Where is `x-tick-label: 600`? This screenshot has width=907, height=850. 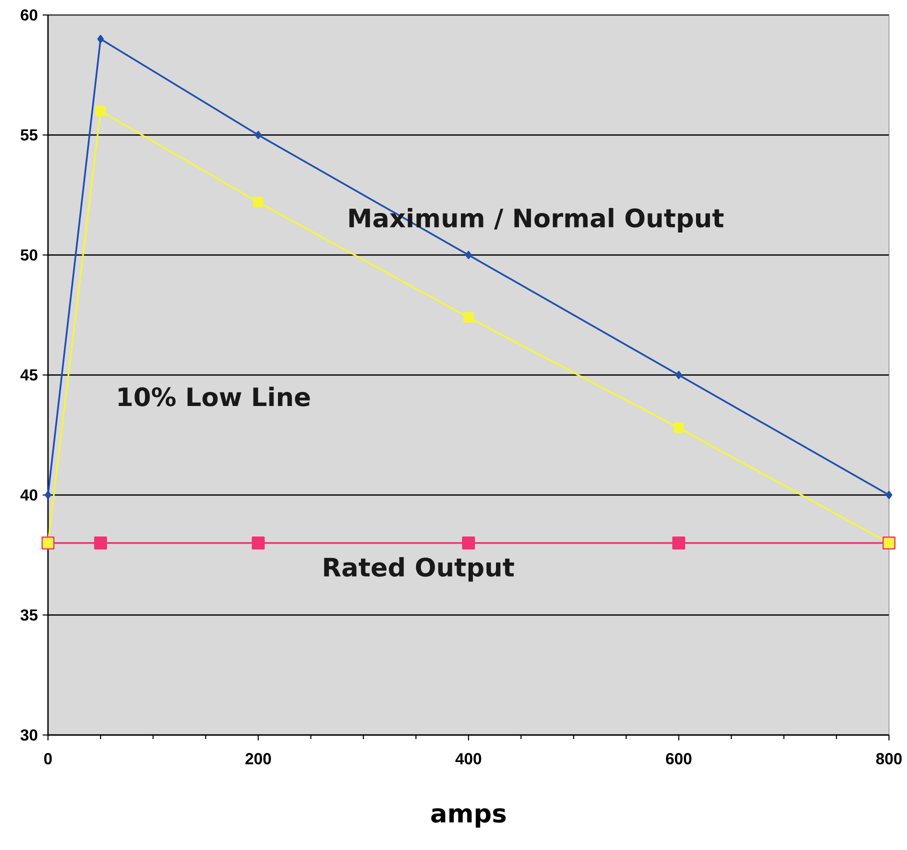
x-tick-label: 600 is located at coordinates (679, 758).